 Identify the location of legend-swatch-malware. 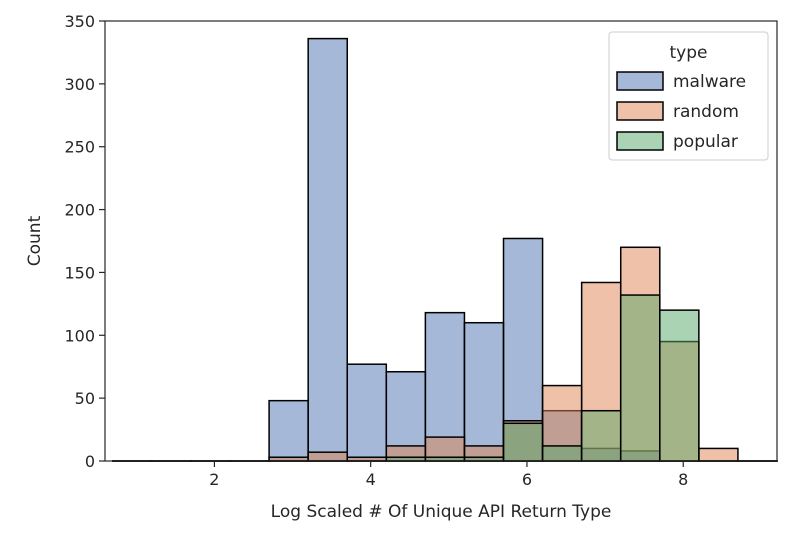
(640, 81).